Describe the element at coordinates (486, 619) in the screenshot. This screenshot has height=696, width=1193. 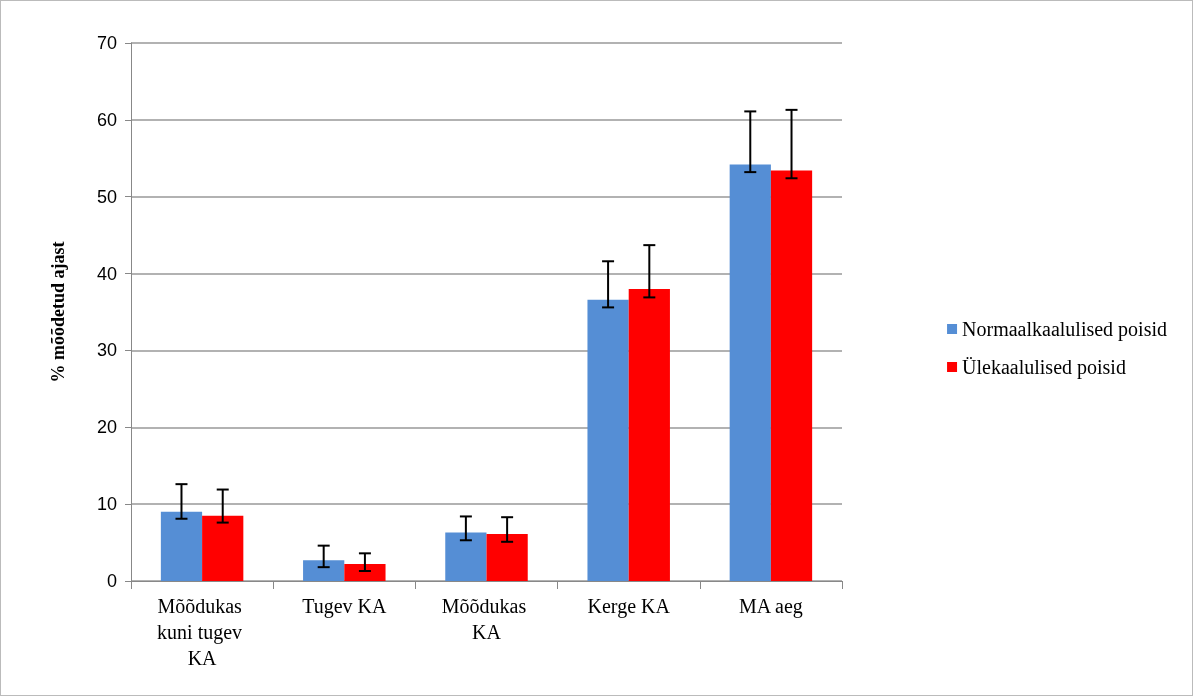
I see `x-tick-label: Mõõdukas KA` at that location.